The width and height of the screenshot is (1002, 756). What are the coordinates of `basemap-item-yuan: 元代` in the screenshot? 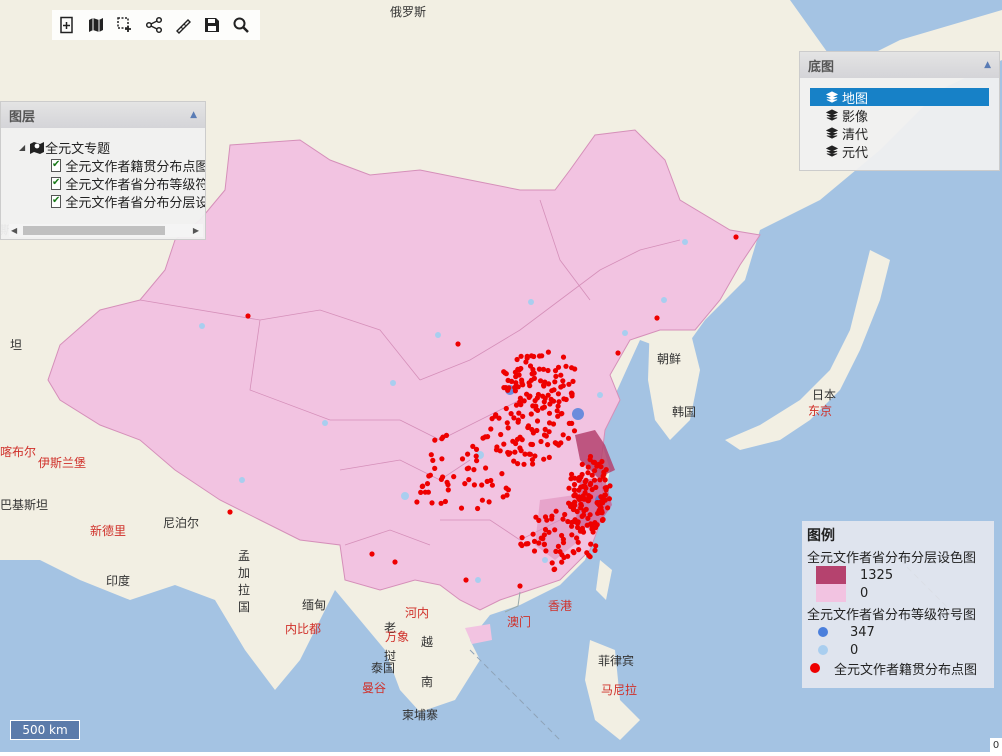 It's located at (899, 151).